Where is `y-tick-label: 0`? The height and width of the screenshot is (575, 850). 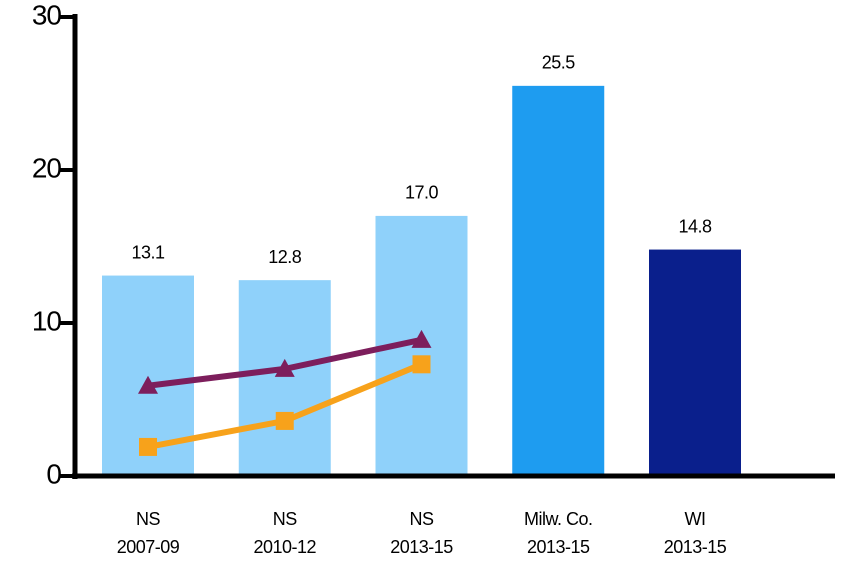
y-tick-label: 0 is located at coordinates (53, 473).